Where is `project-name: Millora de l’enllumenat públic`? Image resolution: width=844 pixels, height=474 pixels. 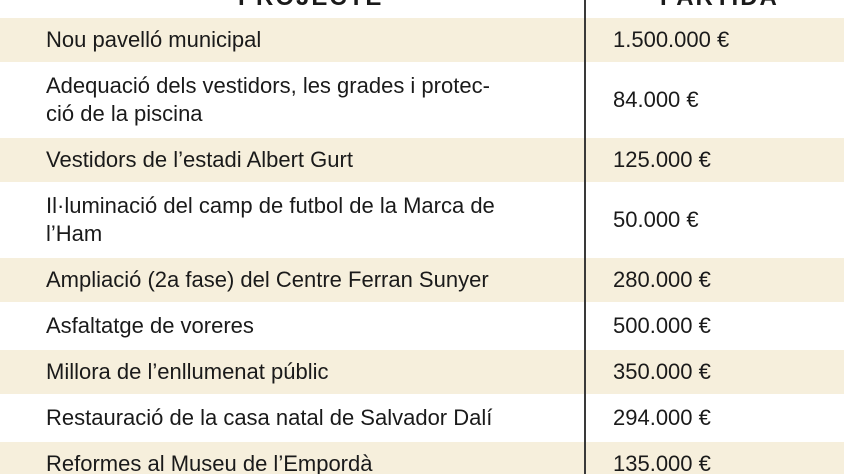 project-name: Millora de l’enllumenat públic is located at coordinates (187, 371).